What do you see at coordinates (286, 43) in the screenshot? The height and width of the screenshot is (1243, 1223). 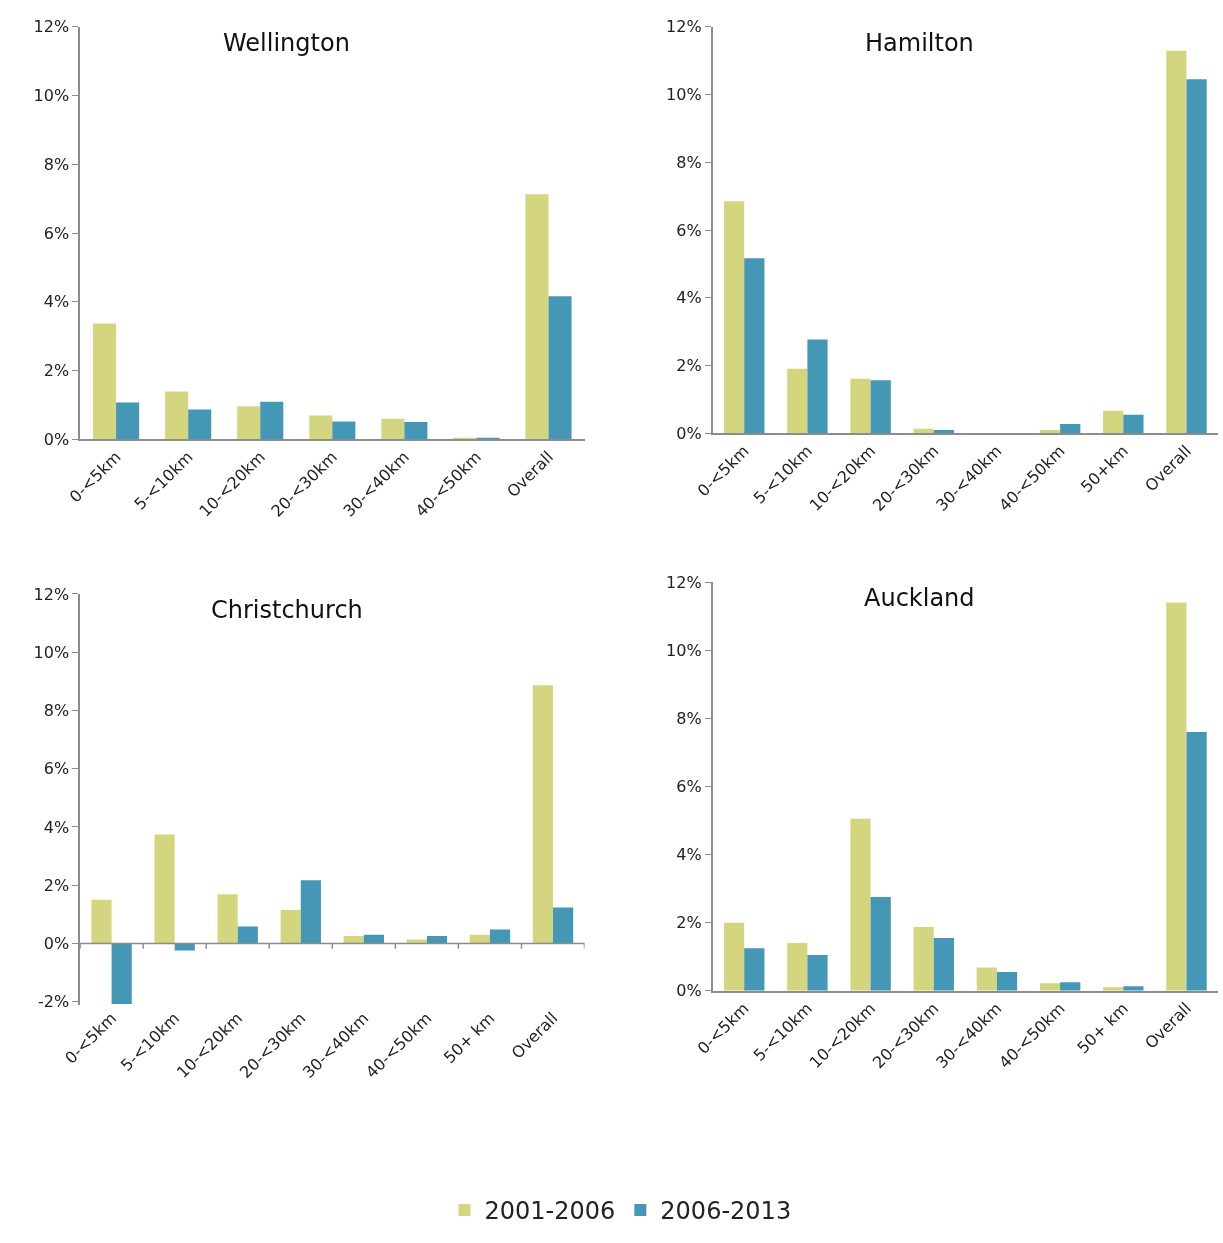 I see `chart-title: Wellington` at bounding box center [286, 43].